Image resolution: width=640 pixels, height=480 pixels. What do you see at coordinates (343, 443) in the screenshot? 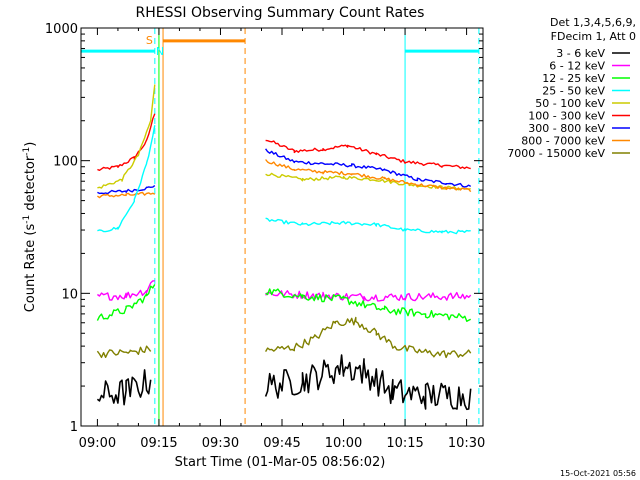
I see `x-tick-label: 10:00` at bounding box center [343, 443].